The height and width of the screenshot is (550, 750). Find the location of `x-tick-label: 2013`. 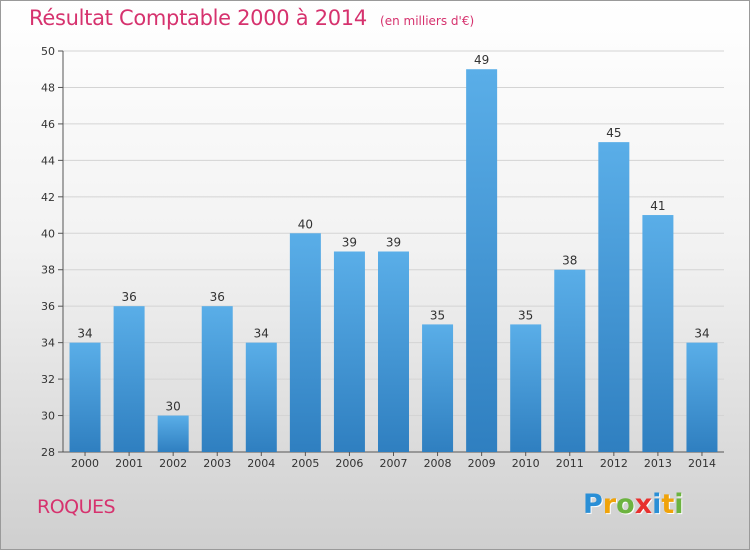

x-tick-label: 2013 is located at coordinates (658, 463).